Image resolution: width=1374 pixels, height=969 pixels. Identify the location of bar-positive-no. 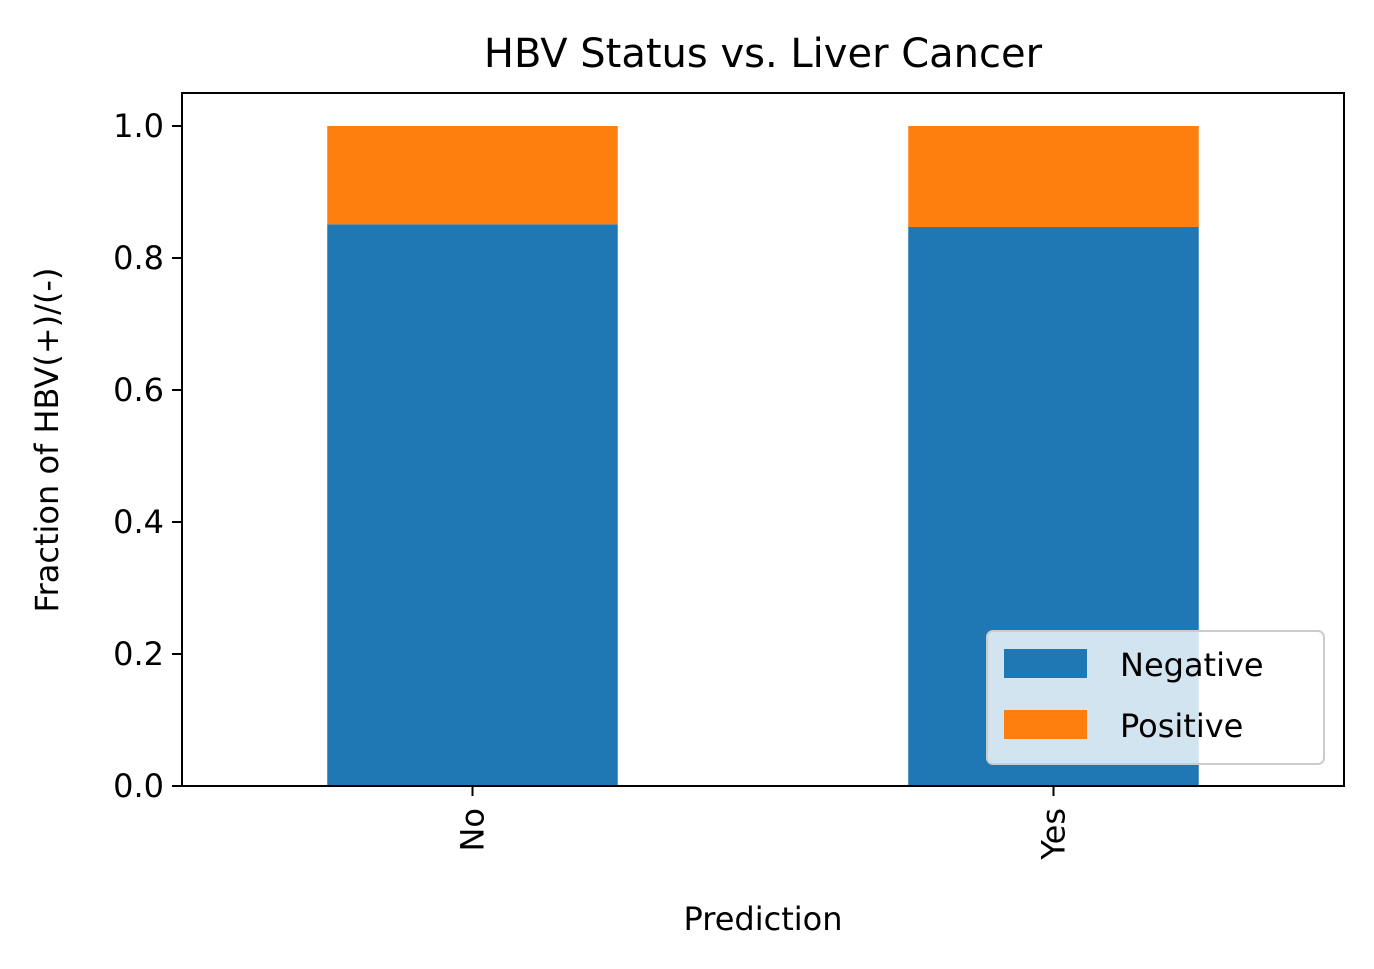
(472, 175).